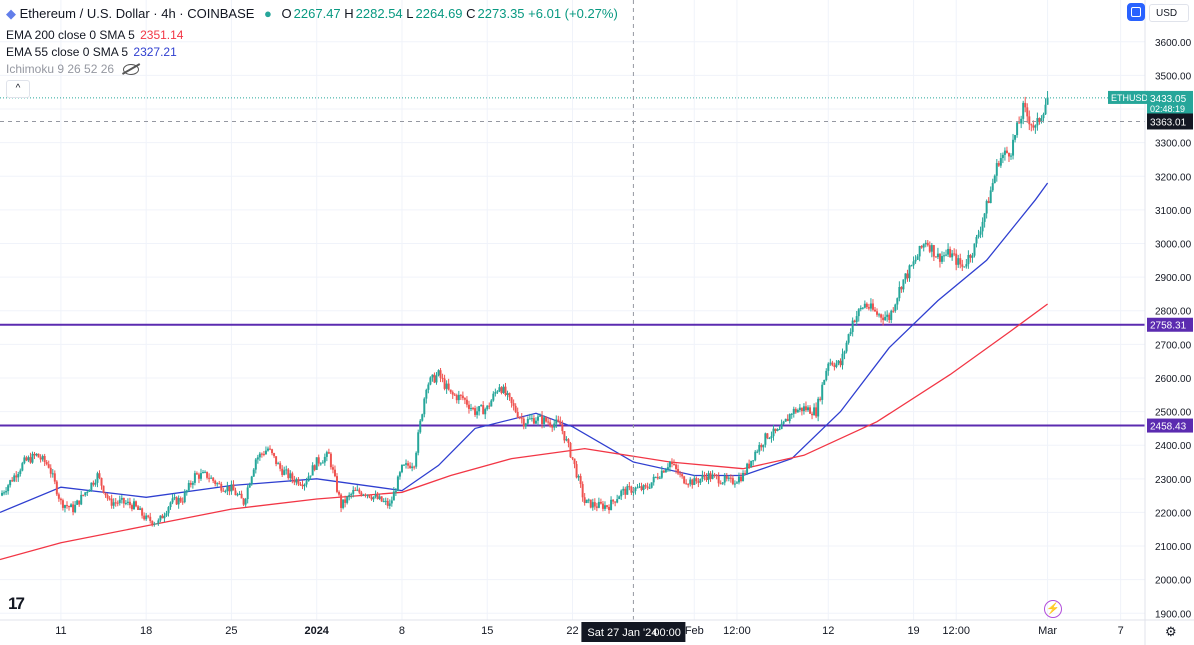 This screenshot has width=1194, height=645. What do you see at coordinates (91, 52) in the screenshot?
I see `ema55-legend: EMA 55 close 0 SMA 5 2327.21` at bounding box center [91, 52].